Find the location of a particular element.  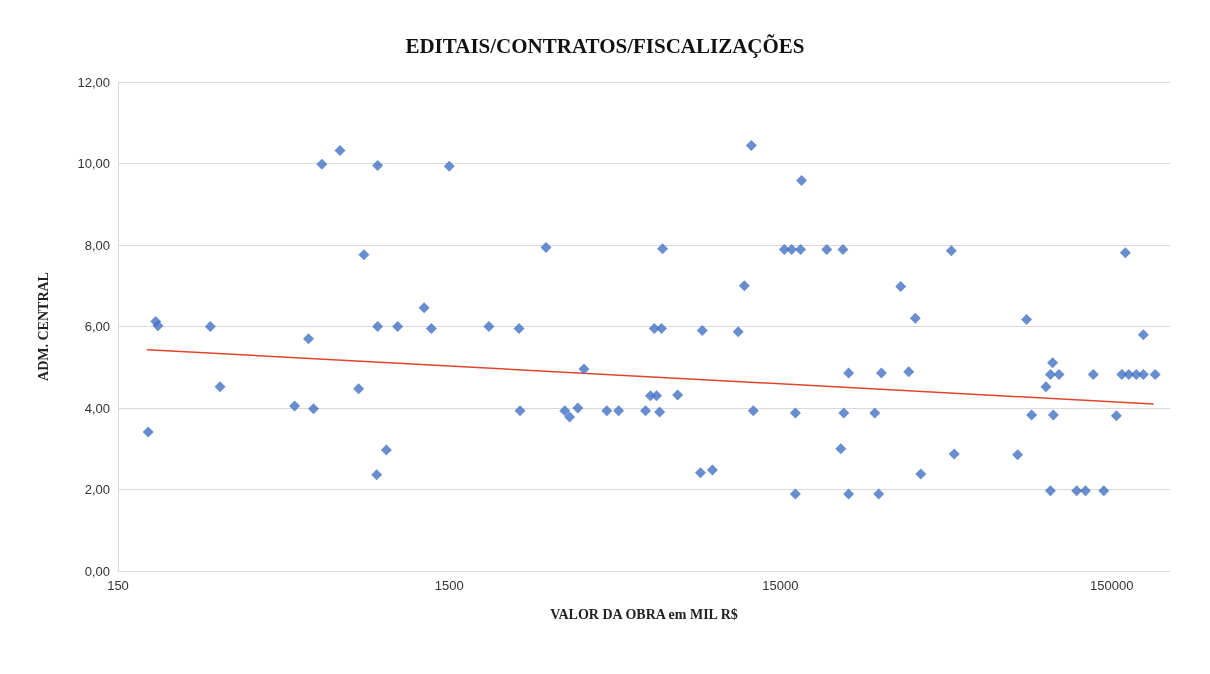

y-tick-label: 12,00 is located at coordinates (93, 82).